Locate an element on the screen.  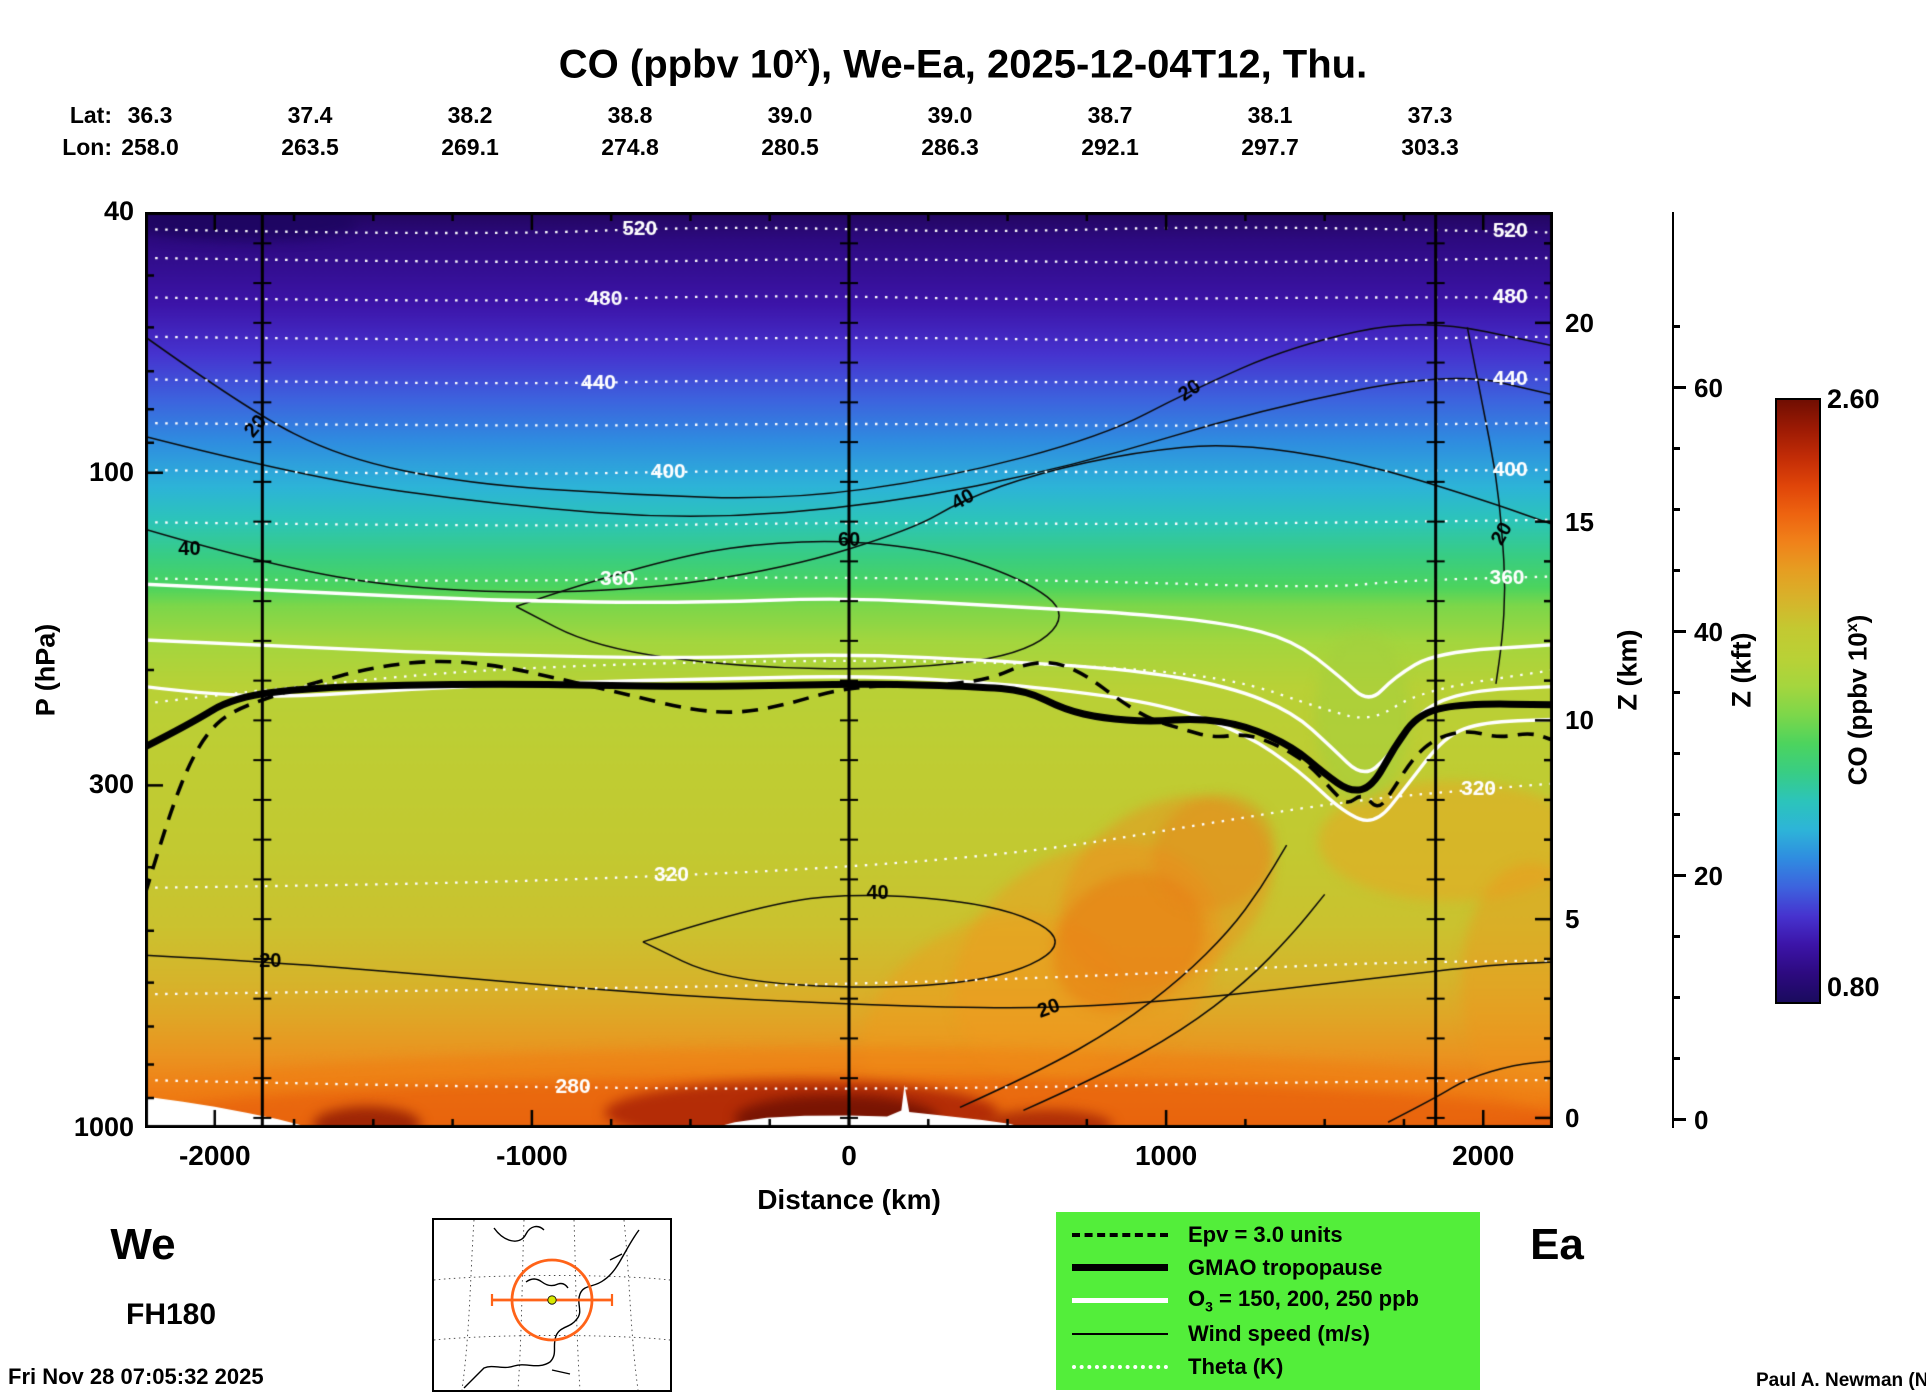
legend-label-ozone: O3 = 150, 200, 250 ppb is located at coordinates (1303, 1300).